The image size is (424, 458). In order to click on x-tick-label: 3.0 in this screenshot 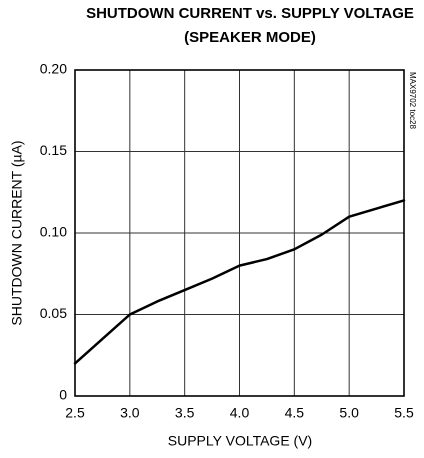, I will do `click(130, 413)`.